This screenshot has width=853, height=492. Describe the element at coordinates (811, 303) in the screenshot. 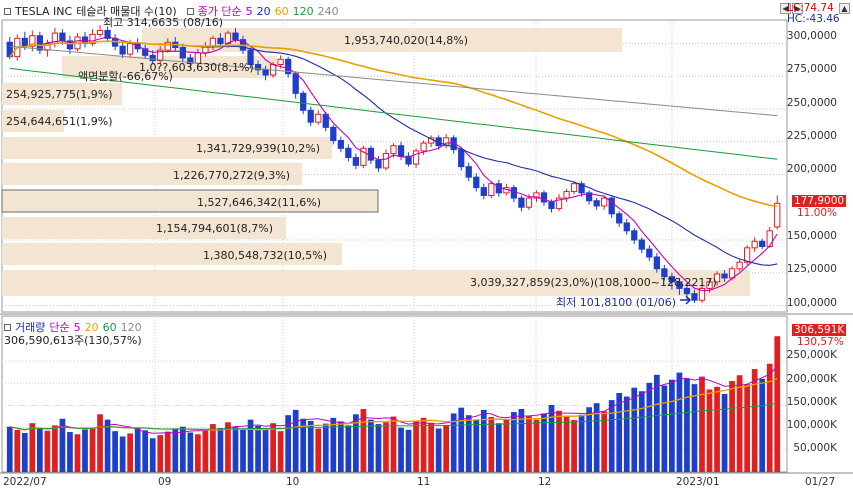

I see `price-tick: 100,0000` at that location.